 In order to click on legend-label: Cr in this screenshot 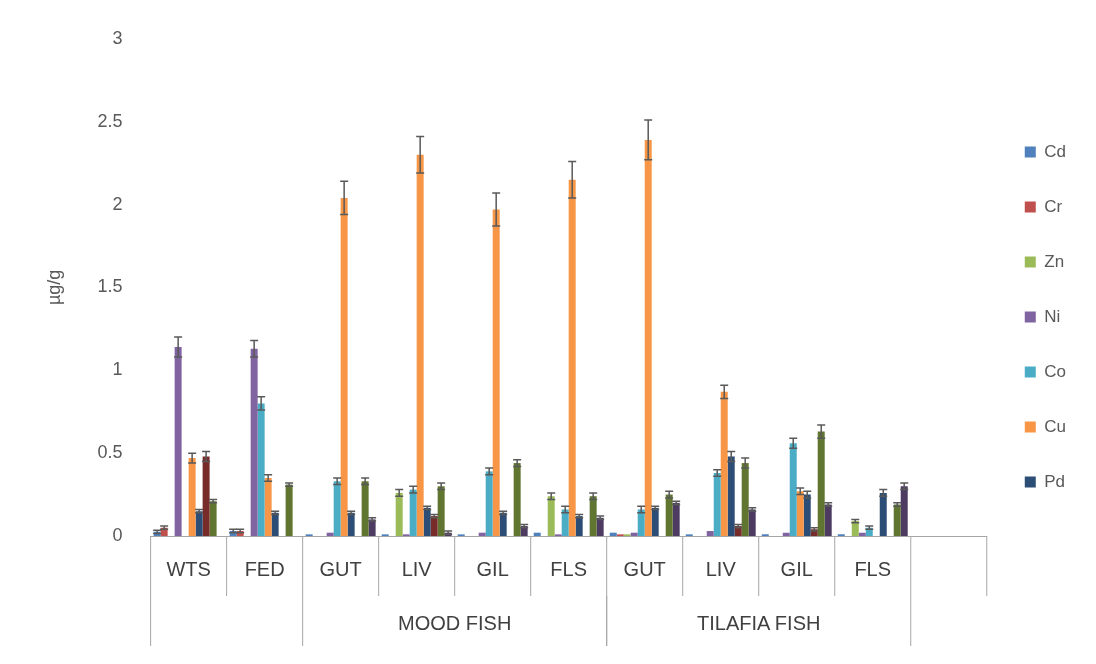, I will do `click(1053, 206)`.